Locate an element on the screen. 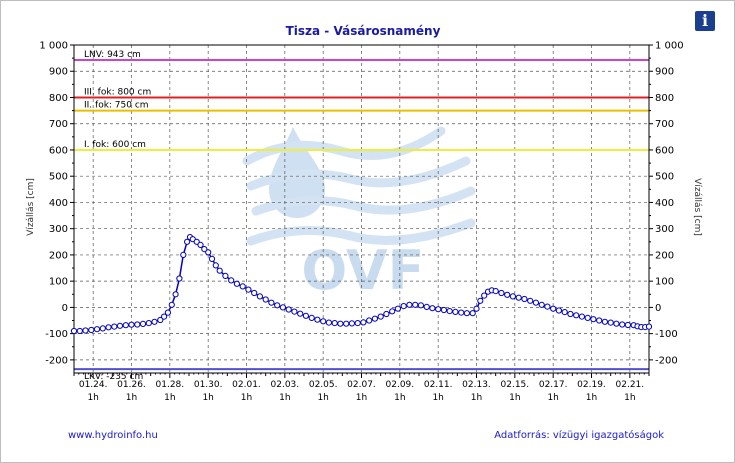 The height and width of the screenshot is (463, 735). y-tick-label-right: 100 is located at coordinates (664, 282).